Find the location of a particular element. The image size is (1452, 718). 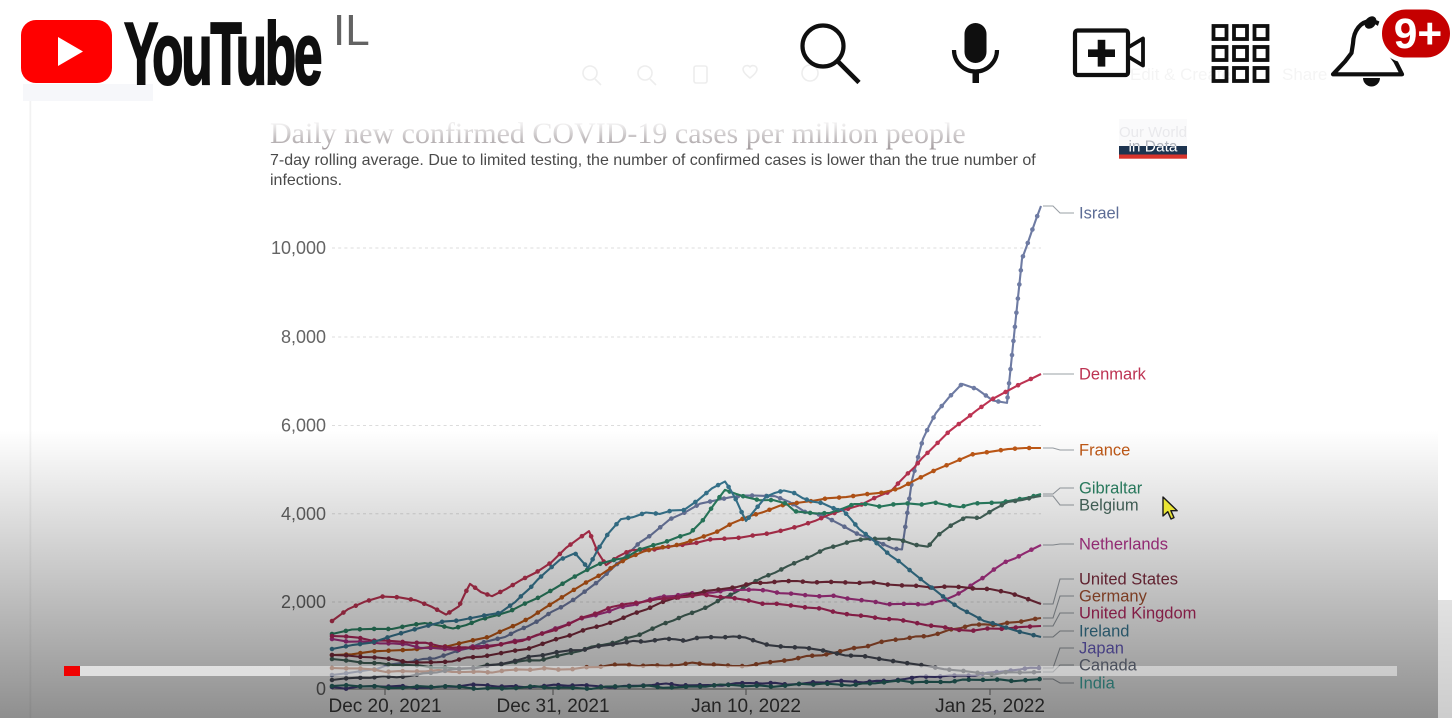

svg-text: IL is located at coordinates (351, 30).